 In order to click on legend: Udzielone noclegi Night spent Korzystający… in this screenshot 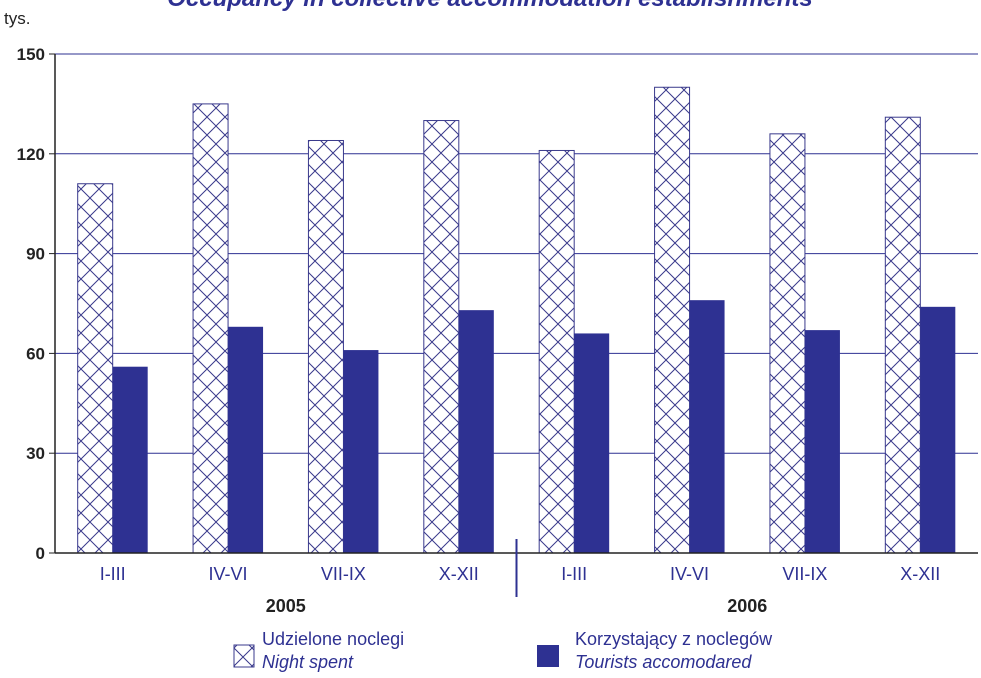, I will do `click(503, 650)`.